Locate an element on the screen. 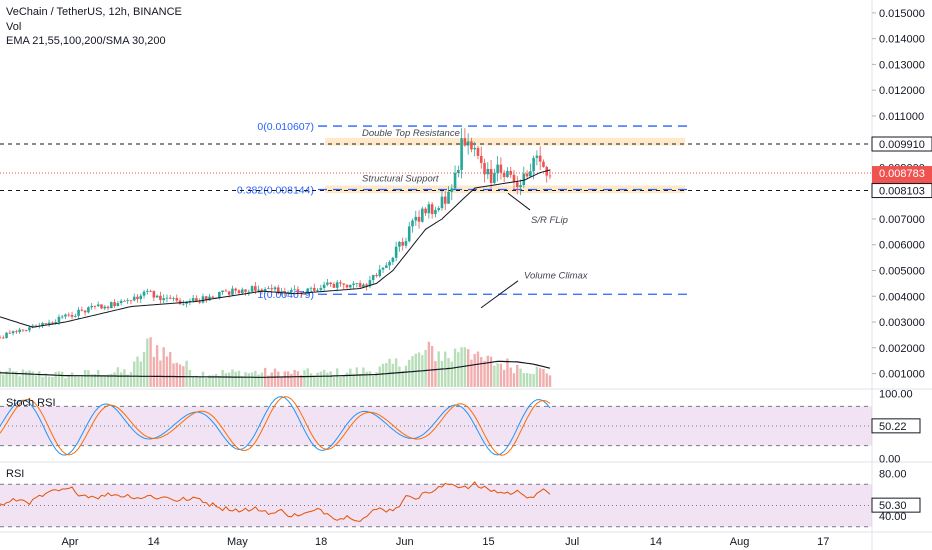 This screenshot has width=932, height=550. x-tick-label: May is located at coordinates (237, 542).